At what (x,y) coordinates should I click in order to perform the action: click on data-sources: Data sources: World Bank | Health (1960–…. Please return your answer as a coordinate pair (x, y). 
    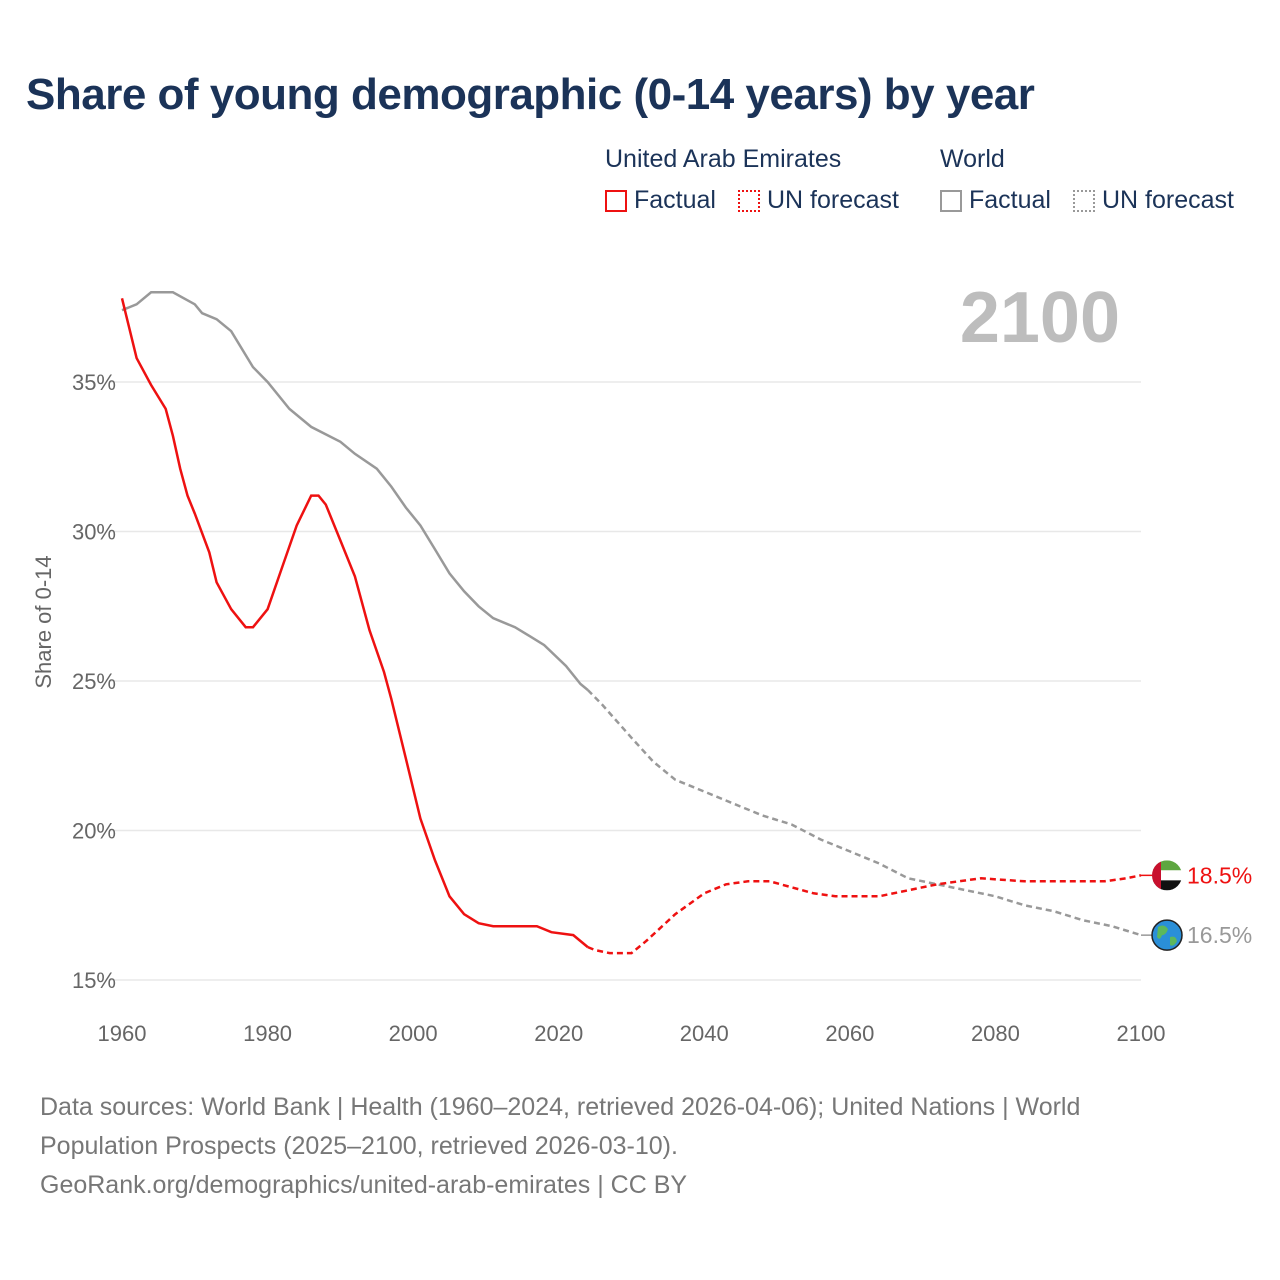
    Looking at the image, I should click on (560, 1126).